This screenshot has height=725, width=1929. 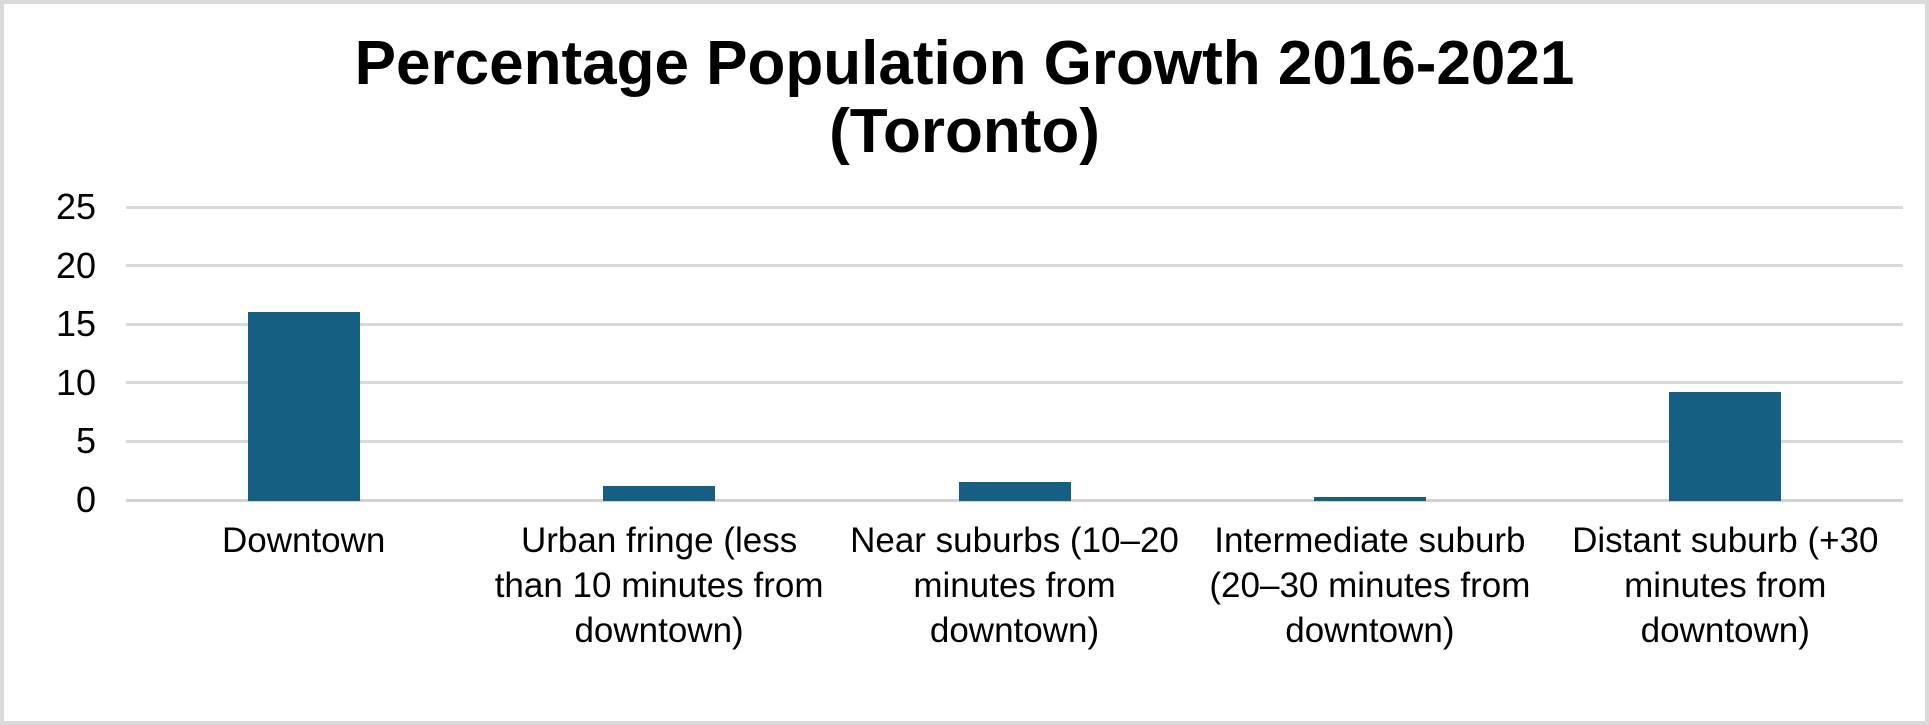 What do you see at coordinates (75, 207) in the screenshot?
I see `y-axis-tick-label: 25` at bounding box center [75, 207].